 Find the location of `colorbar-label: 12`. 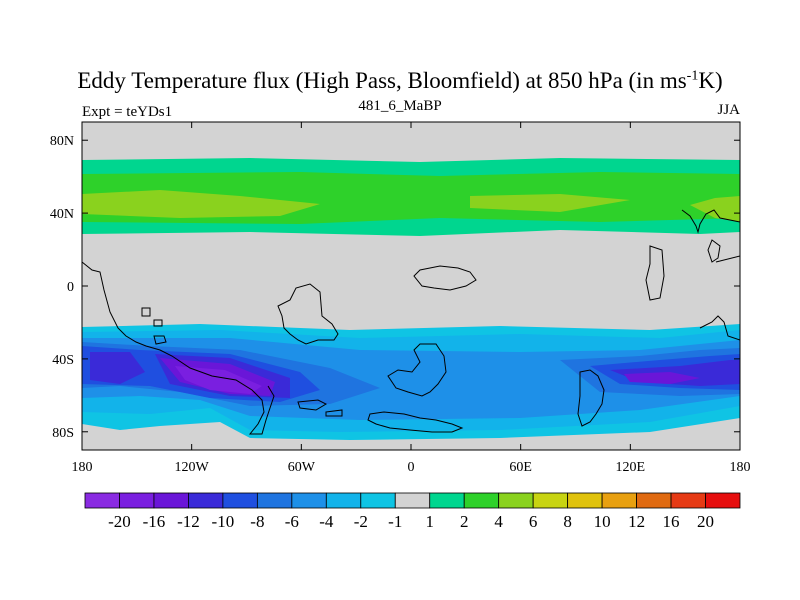

colorbar-label: 12 is located at coordinates (636, 521).